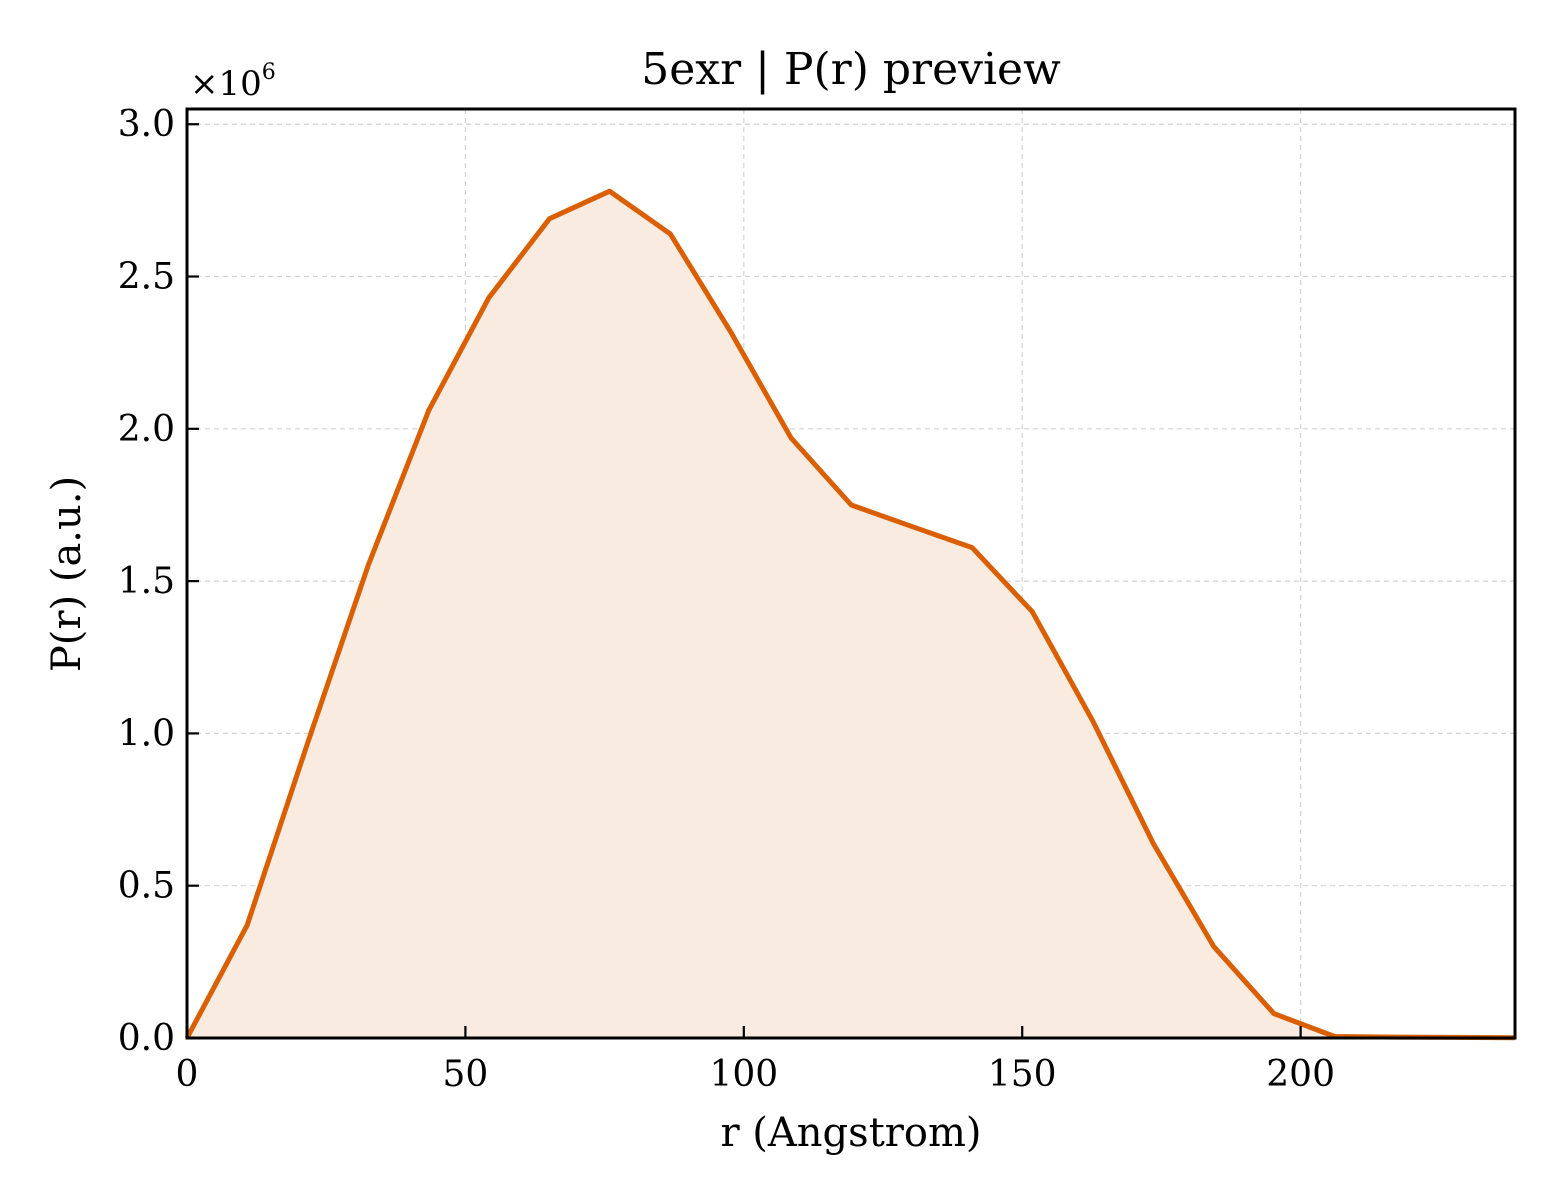 The height and width of the screenshot is (1200, 1560). What do you see at coordinates (851, 69) in the screenshot?
I see `chart-title: 5exr | P(r) preview` at bounding box center [851, 69].